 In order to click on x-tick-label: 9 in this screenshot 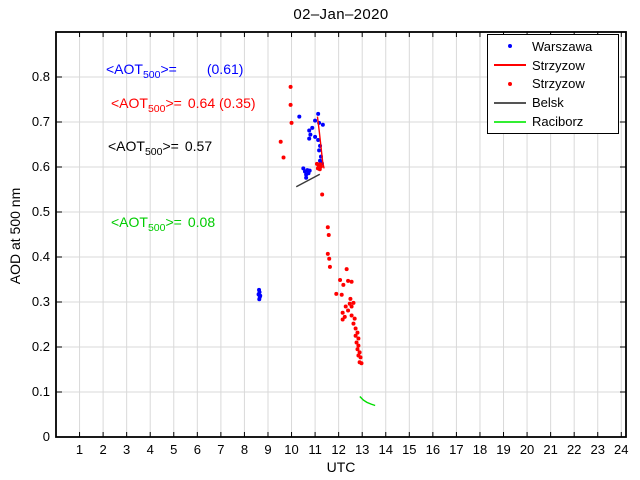, I will do `click(267, 449)`.